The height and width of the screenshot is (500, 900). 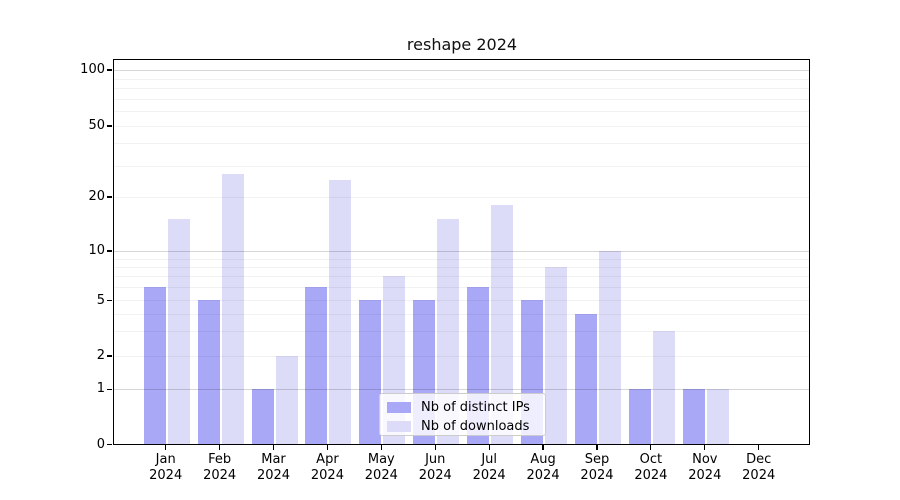 I want to click on x-tick-label: Jan 2024, so click(x=166, y=467).